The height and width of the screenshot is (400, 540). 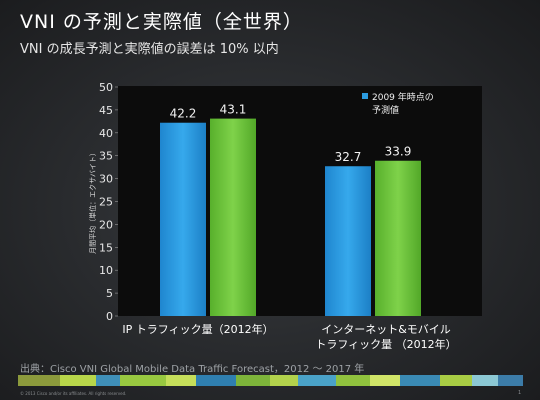 I want to click on page-title: VNI の予測と実際値（全世界）, so click(x=161, y=22).